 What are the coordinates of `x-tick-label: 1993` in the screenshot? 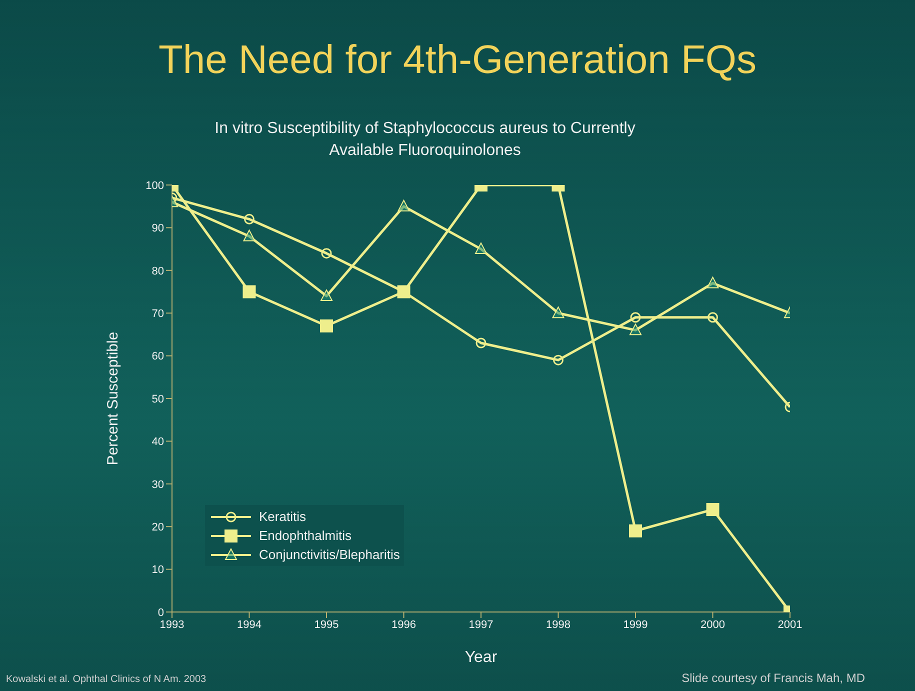 It's located at (172, 624).